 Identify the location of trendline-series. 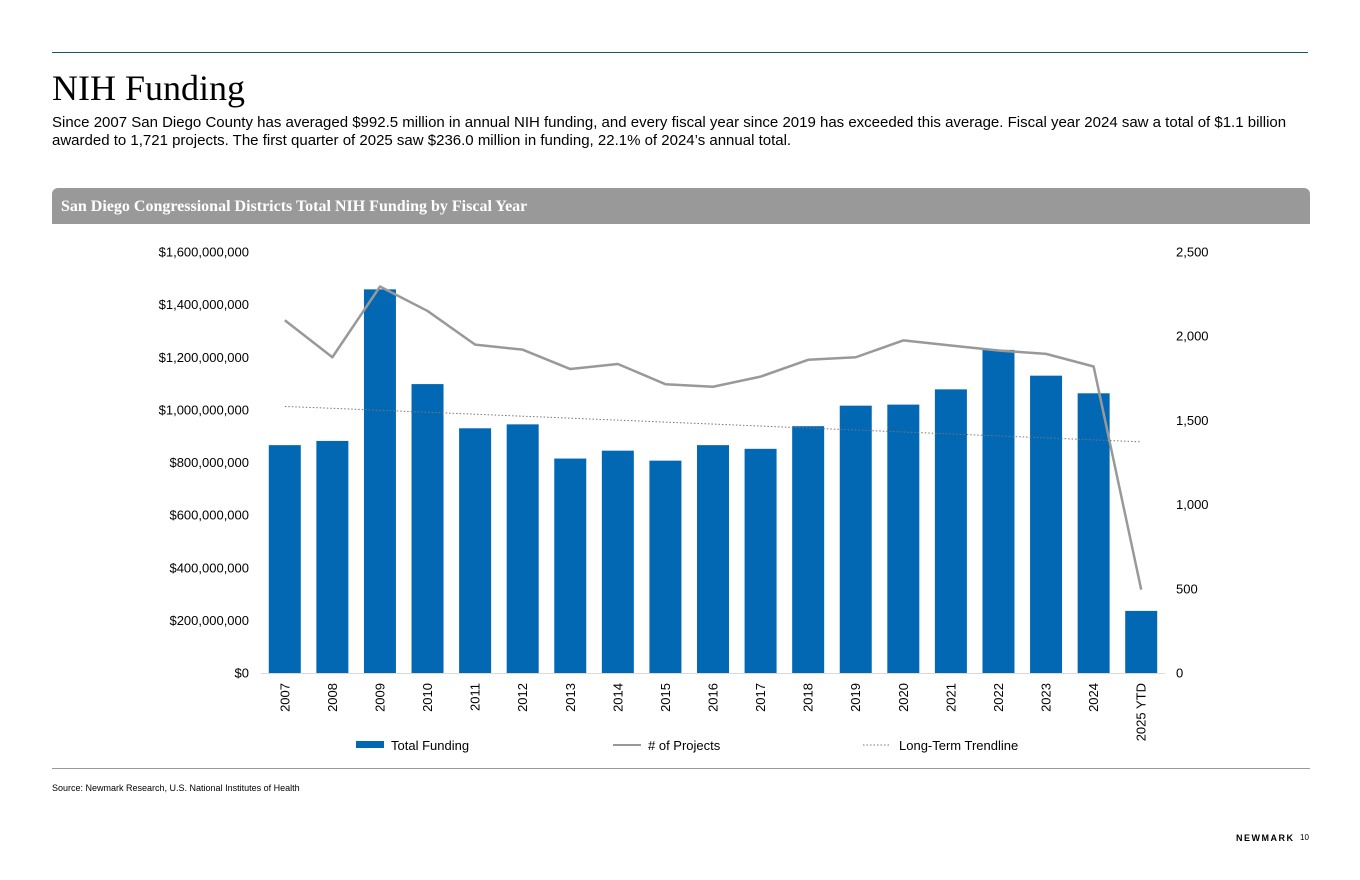
(713, 424).